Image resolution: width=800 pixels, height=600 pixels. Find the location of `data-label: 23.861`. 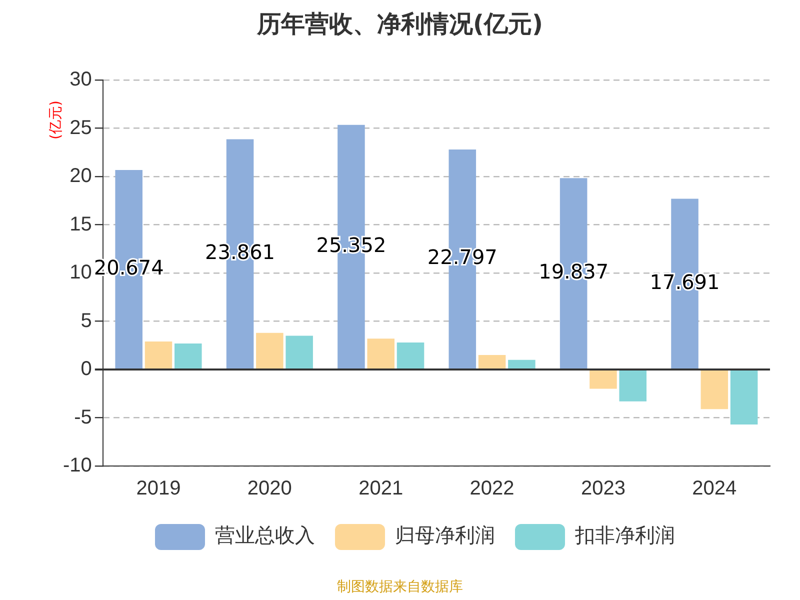

data-label: 23.861 is located at coordinates (240, 252).